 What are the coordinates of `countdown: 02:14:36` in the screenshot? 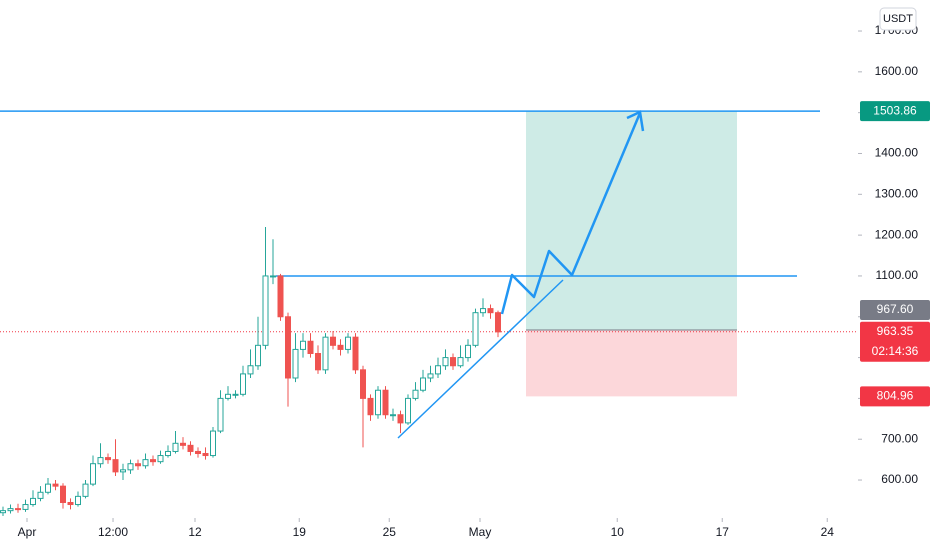 It's located at (895, 351).